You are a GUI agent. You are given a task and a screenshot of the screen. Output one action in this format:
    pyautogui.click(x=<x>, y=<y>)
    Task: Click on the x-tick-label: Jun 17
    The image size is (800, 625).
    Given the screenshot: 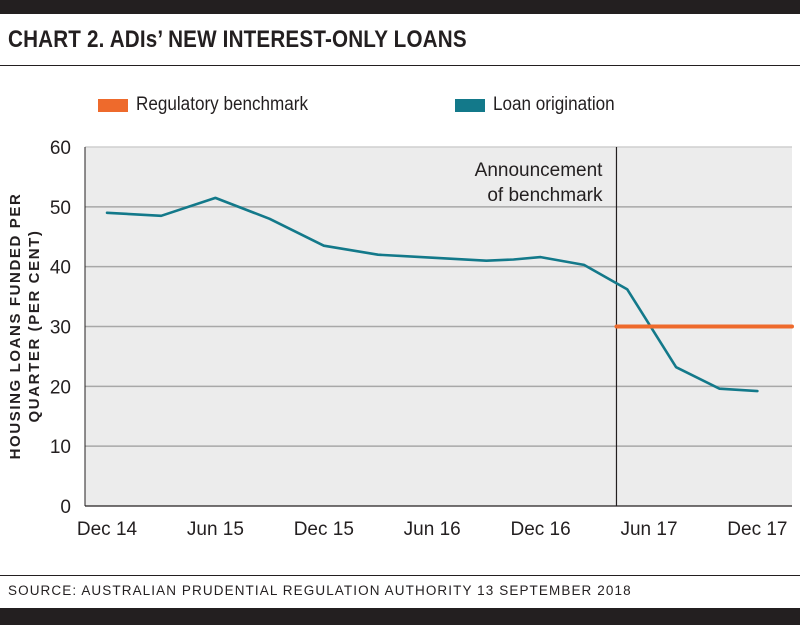 What is the action you would take?
    pyautogui.click(x=648, y=529)
    